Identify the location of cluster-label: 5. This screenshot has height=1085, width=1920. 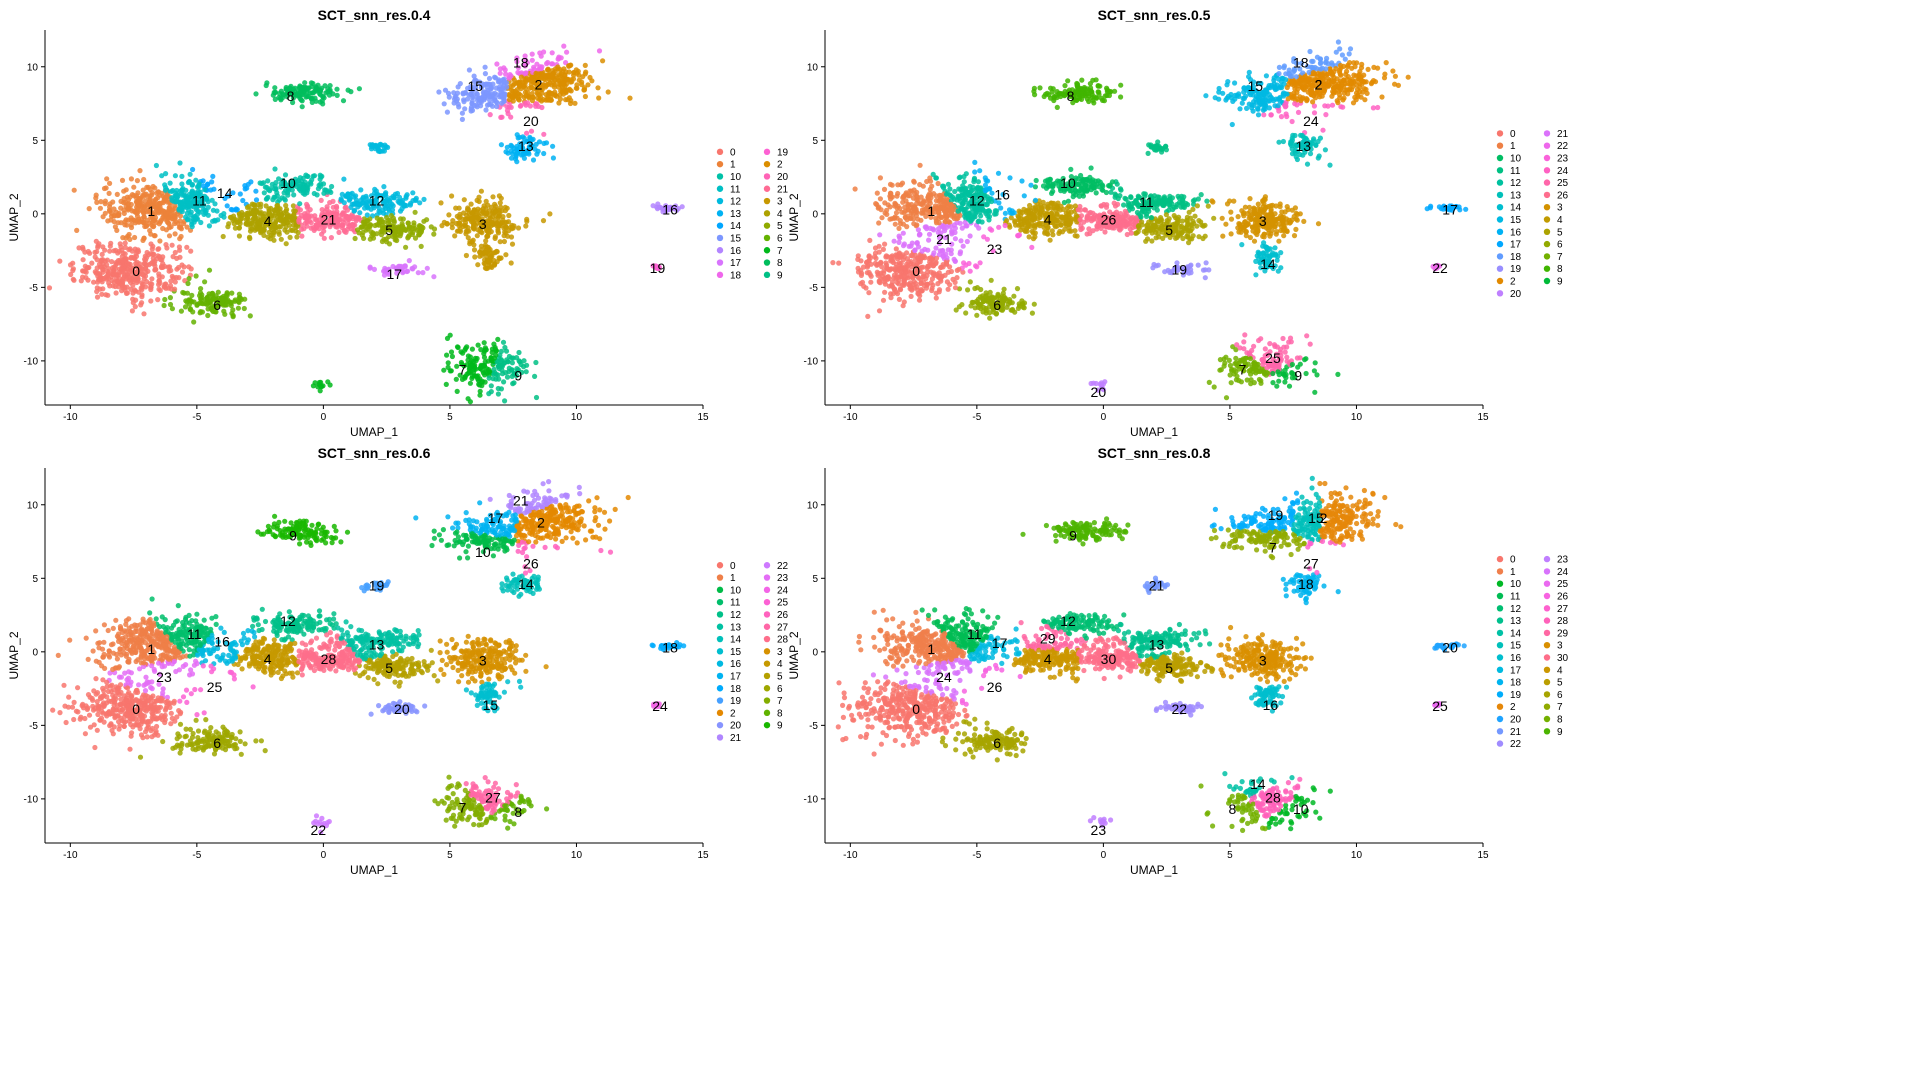
(389, 230).